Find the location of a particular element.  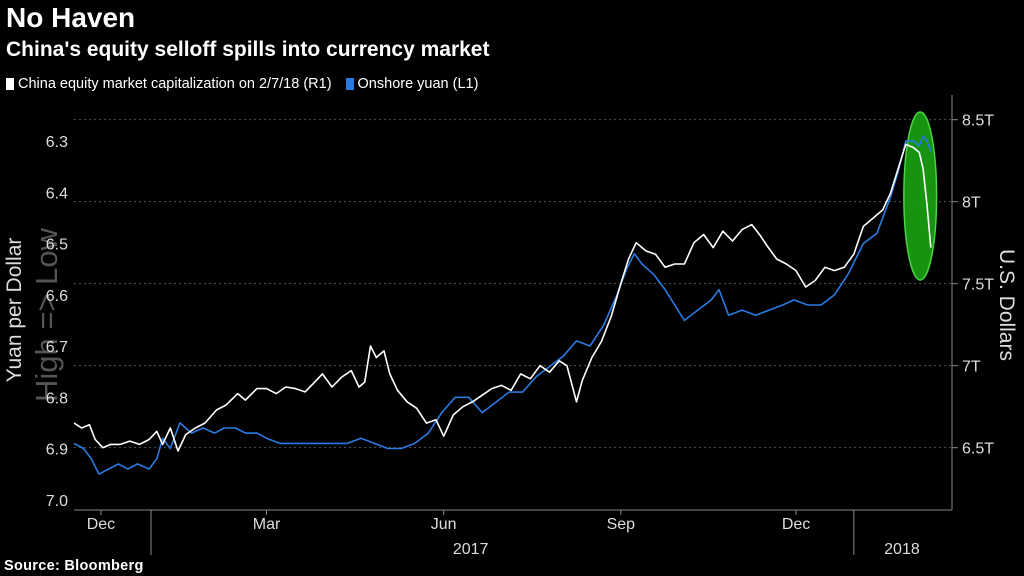

right-axis-tick-label: 6.5T is located at coordinates (978, 449).